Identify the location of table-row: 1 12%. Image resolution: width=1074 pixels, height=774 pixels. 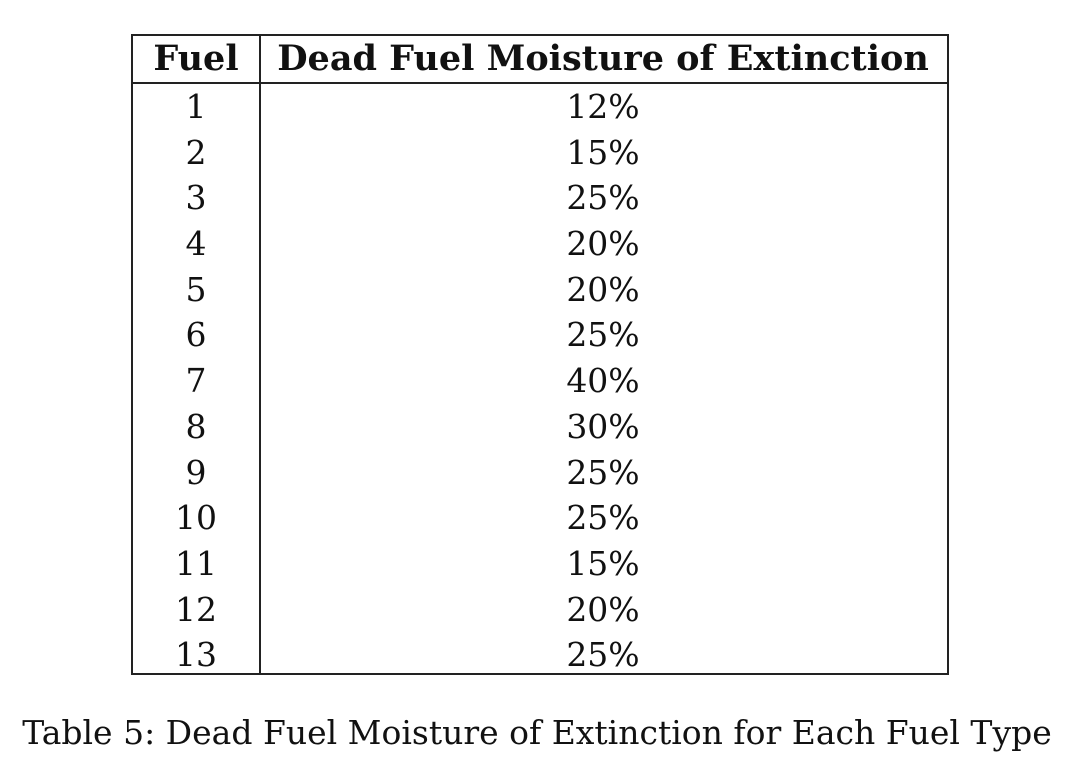
(540, 107).